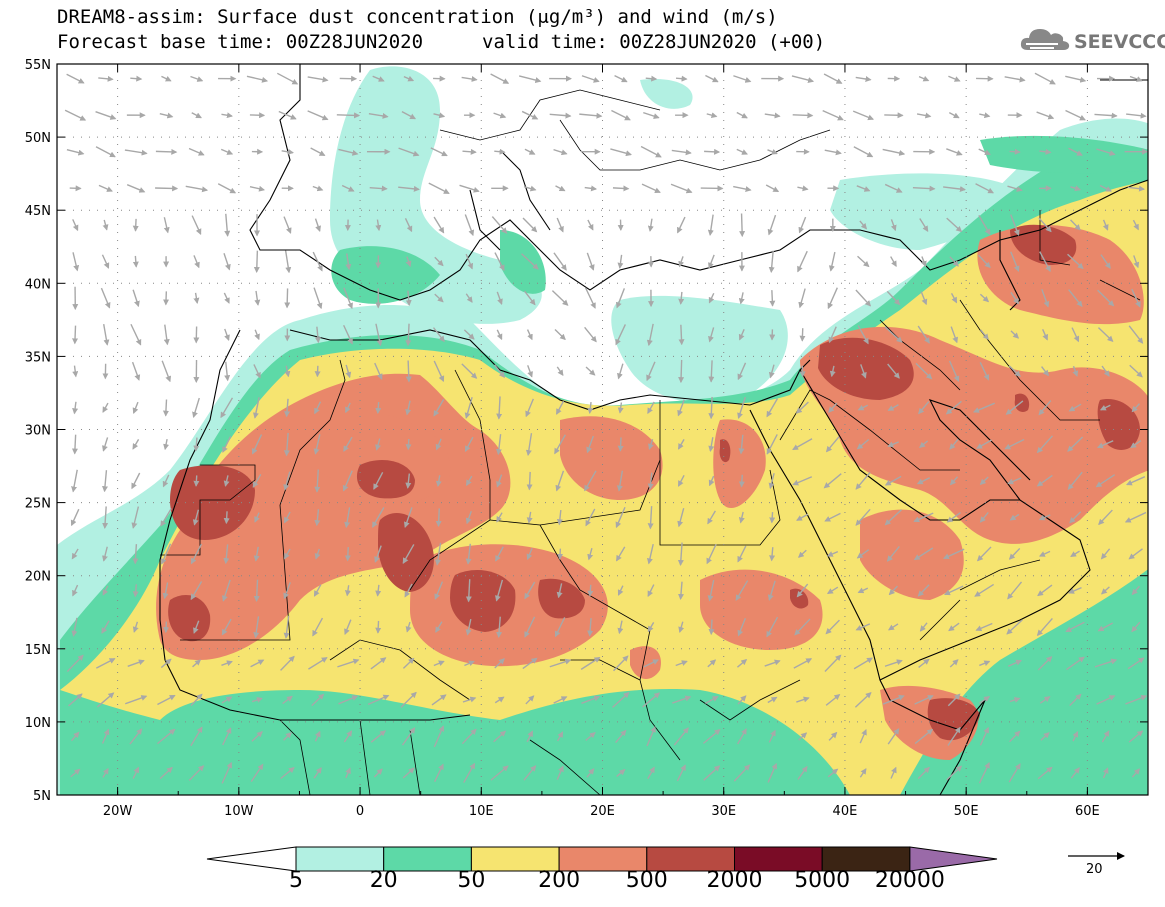 The image size is (1165, 907). Describe the element at coordinates (38, 138) in the screenshot. I see `lat-label: 50N` at that location.